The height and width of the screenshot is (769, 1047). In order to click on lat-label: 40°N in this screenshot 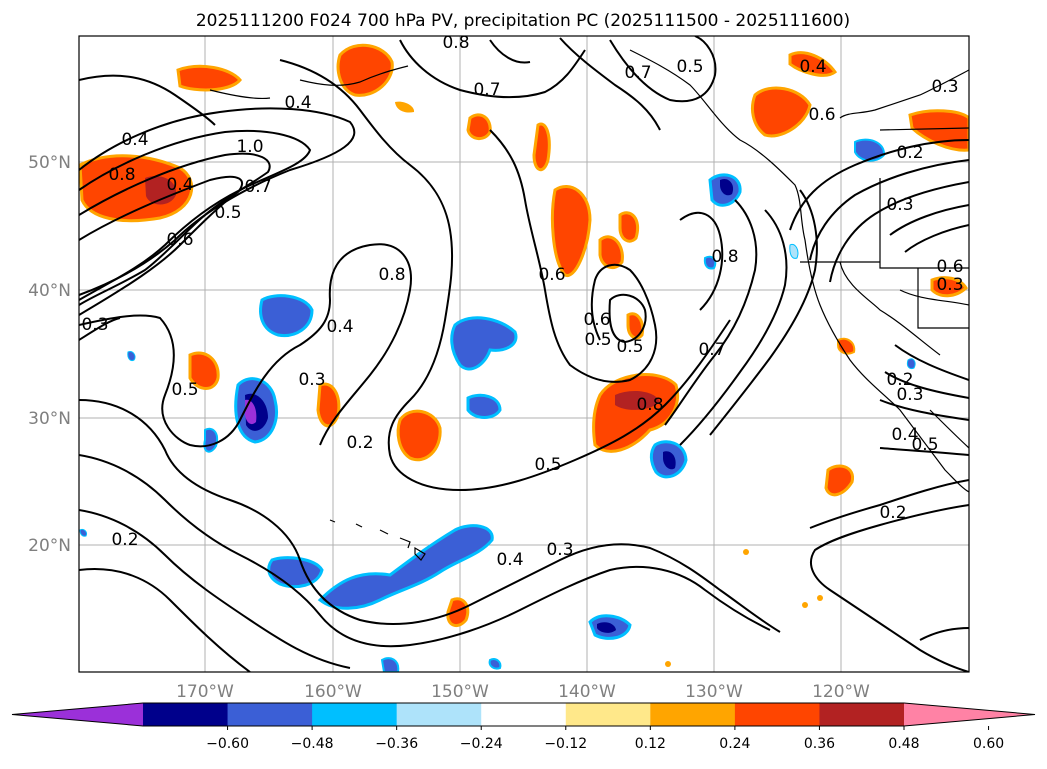, I will do `click(49, 291)`.